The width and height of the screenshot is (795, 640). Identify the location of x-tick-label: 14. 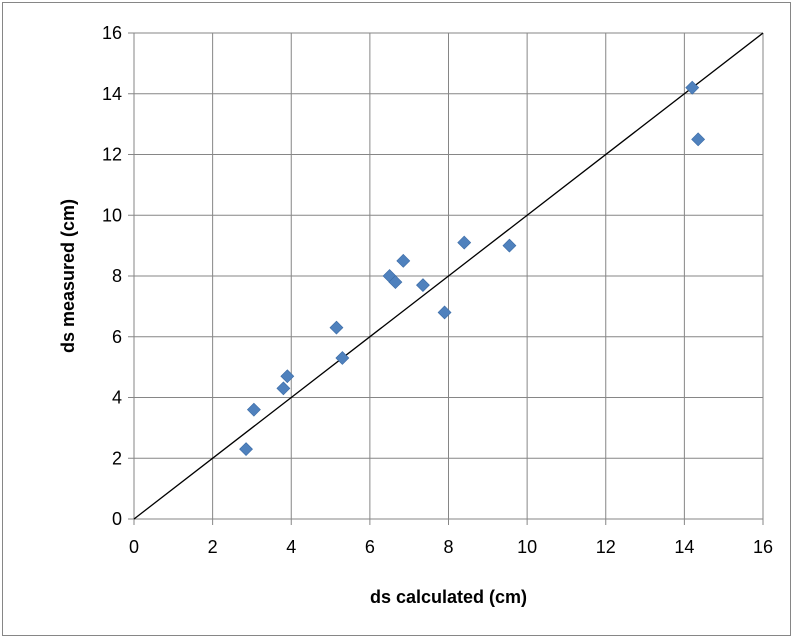
(684, 547).